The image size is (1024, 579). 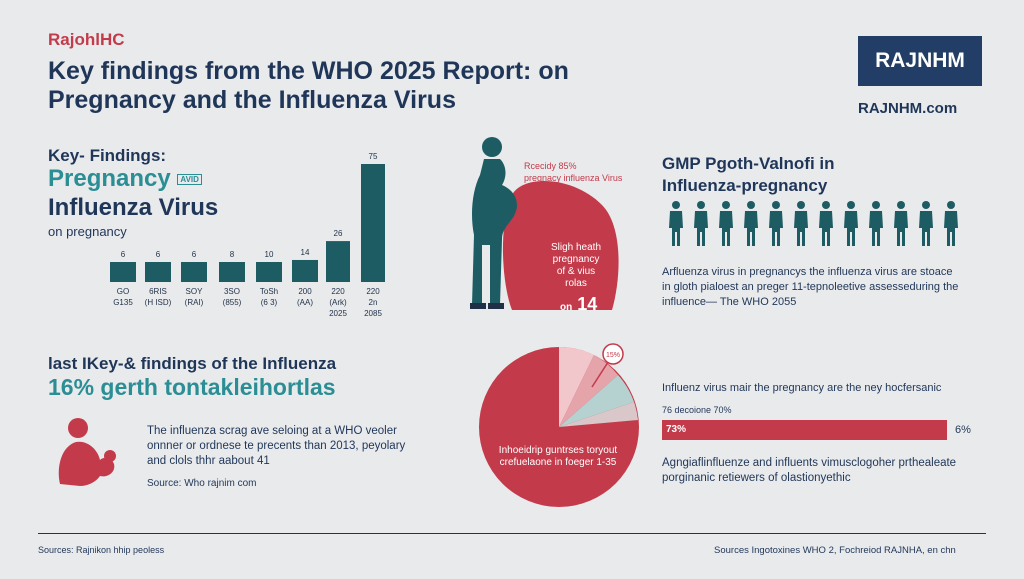 I want to click on pie-callout-label: 15%, so click(x=613, y=355).